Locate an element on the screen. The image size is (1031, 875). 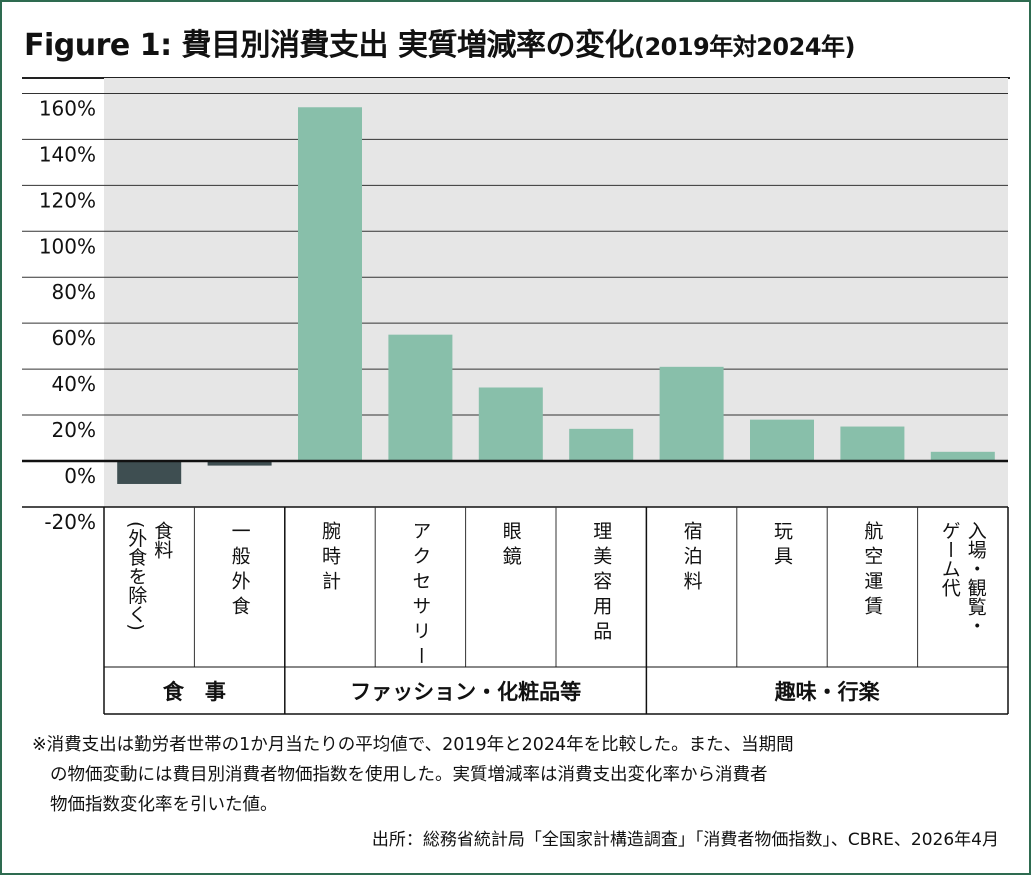
category-label: 航空運賃 is located at coordinates (872, 571).